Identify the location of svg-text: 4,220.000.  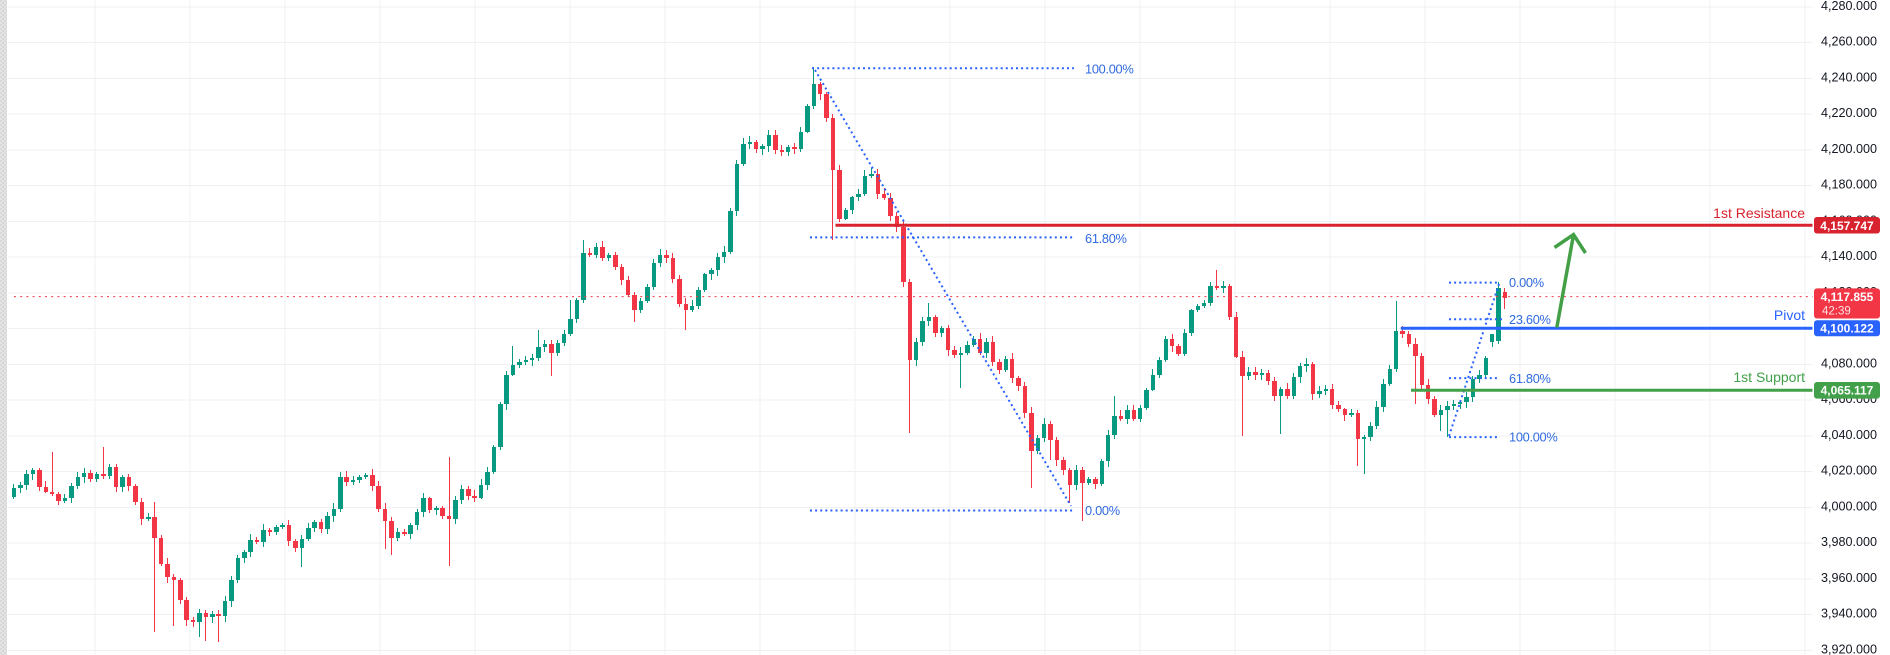
(1849, 113).